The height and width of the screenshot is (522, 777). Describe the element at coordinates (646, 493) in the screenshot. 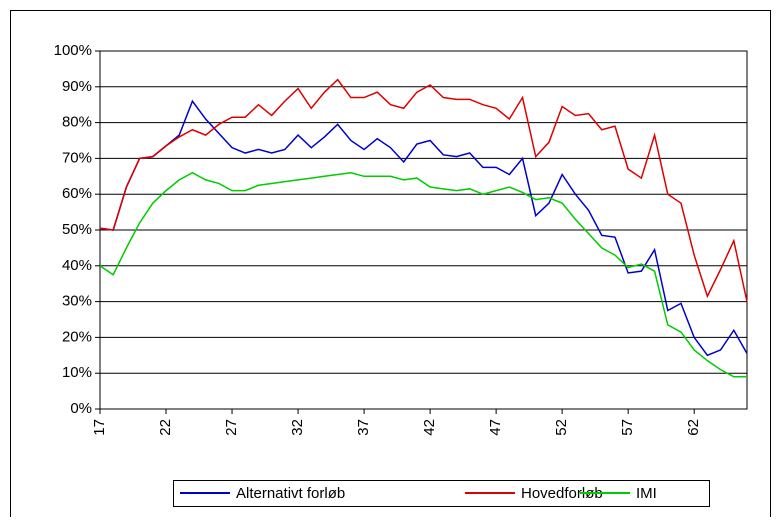

I see `legend-label: IMI` at that location.